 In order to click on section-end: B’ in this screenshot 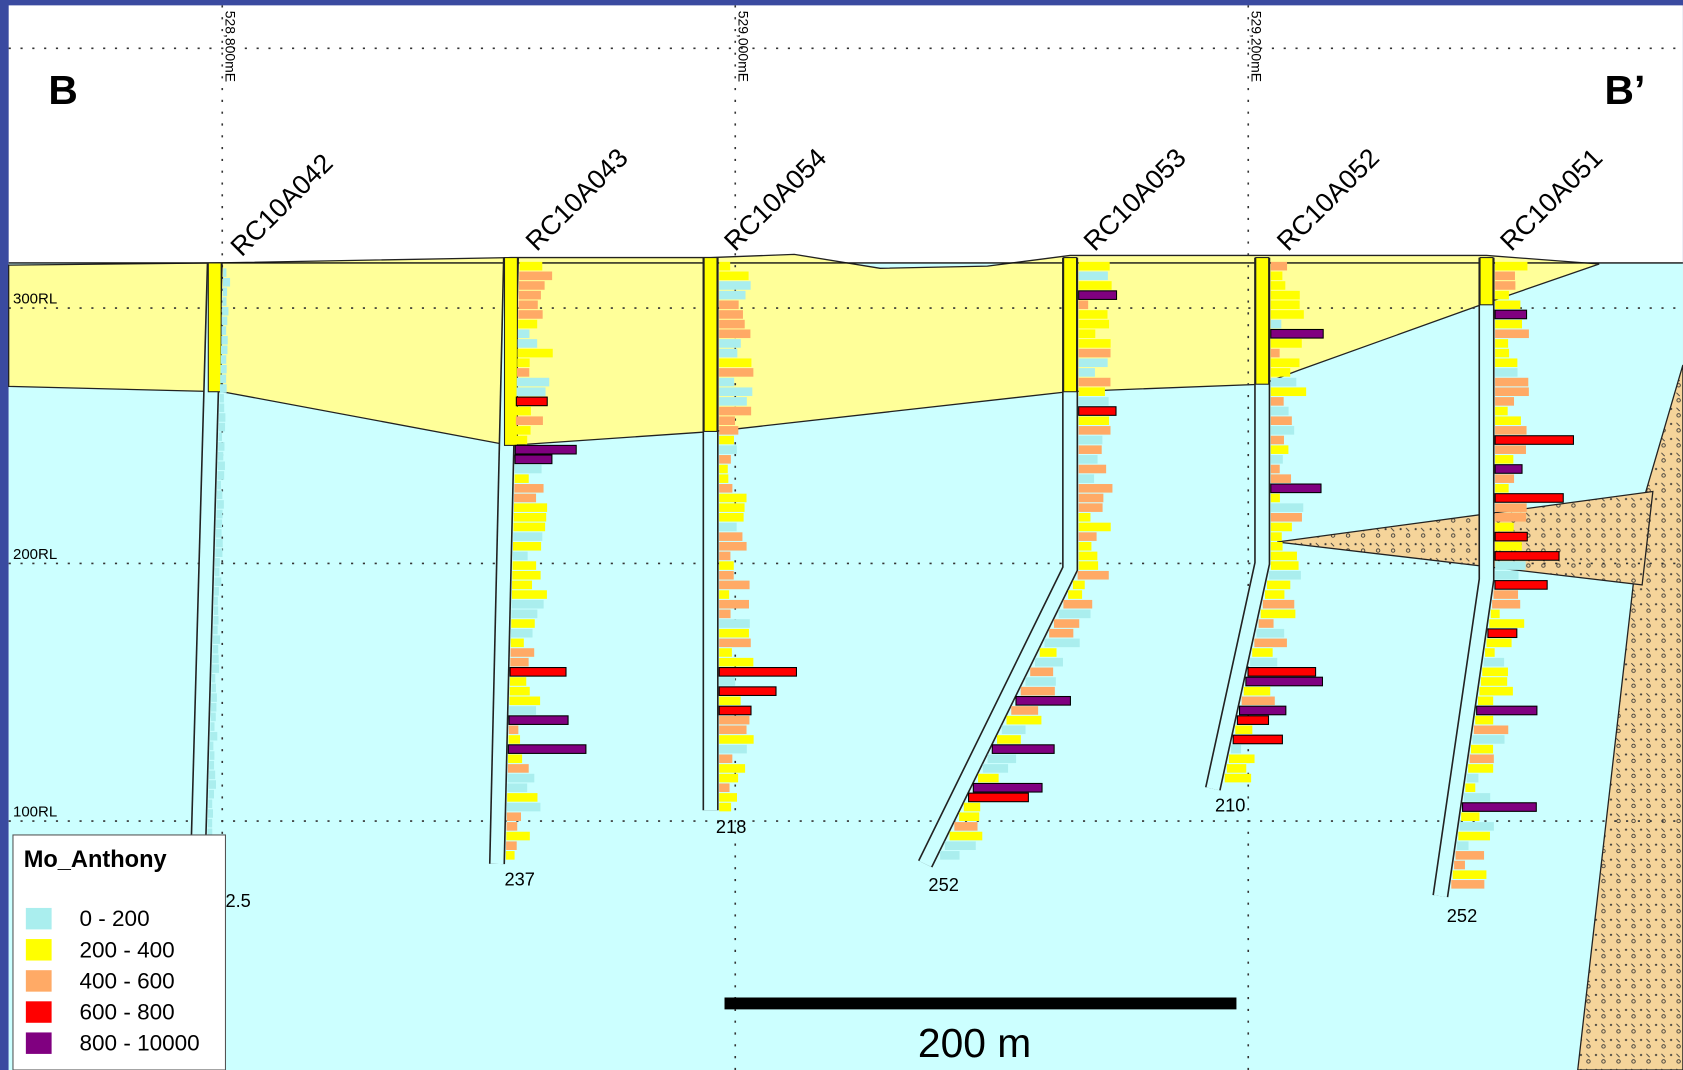, I will do `click(1625, 90)`.